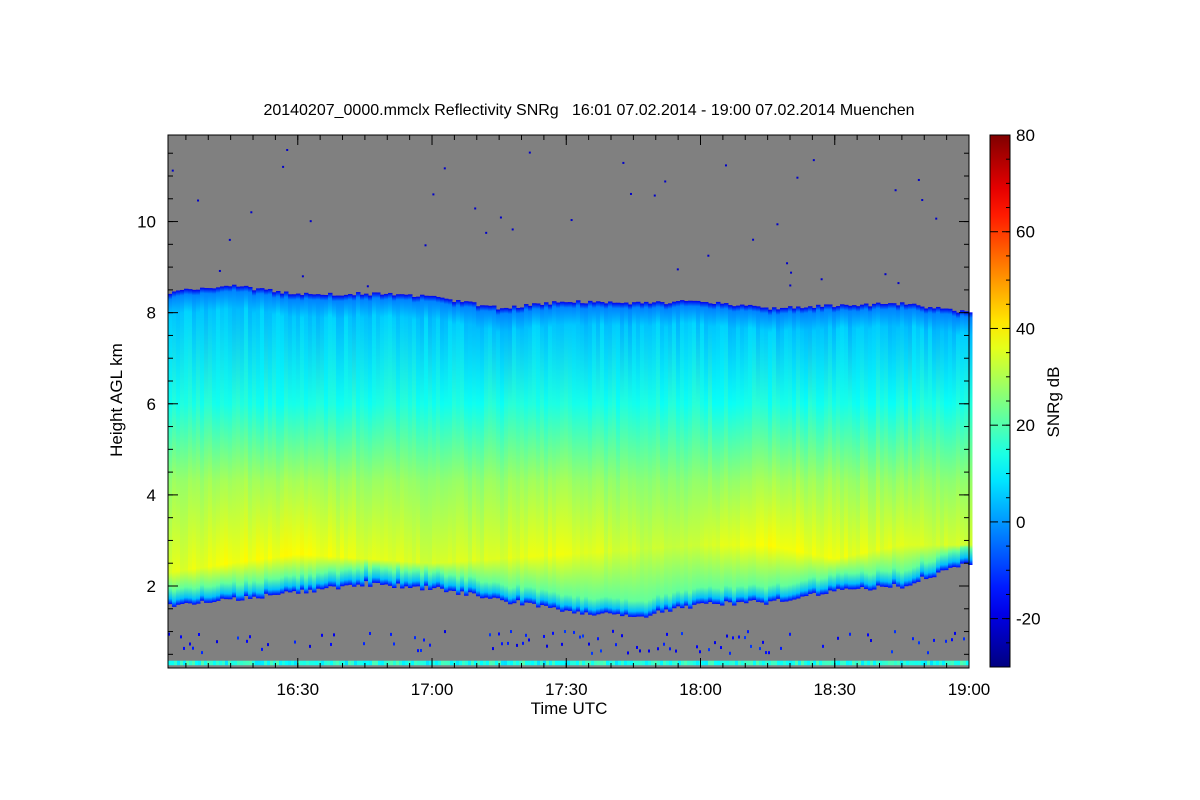 This screenshot has height=800, width=1200. What do you see at coordinates (1025, 425) in the screenshot?
I see `colorbar-tick-label: 20` at bounding box center [1025, 425].